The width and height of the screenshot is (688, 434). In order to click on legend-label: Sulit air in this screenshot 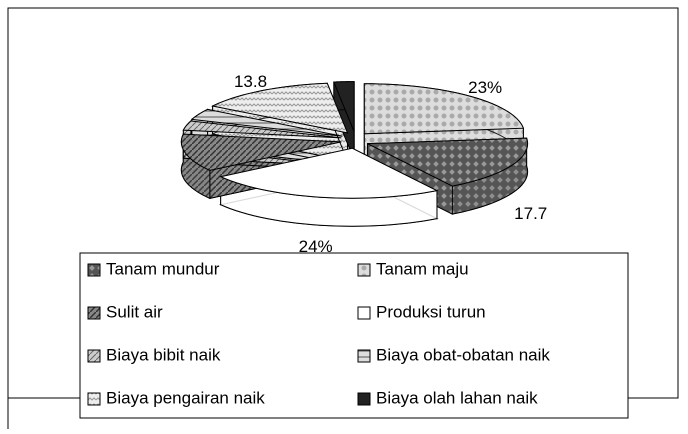, I will do `click(134, 311)`.